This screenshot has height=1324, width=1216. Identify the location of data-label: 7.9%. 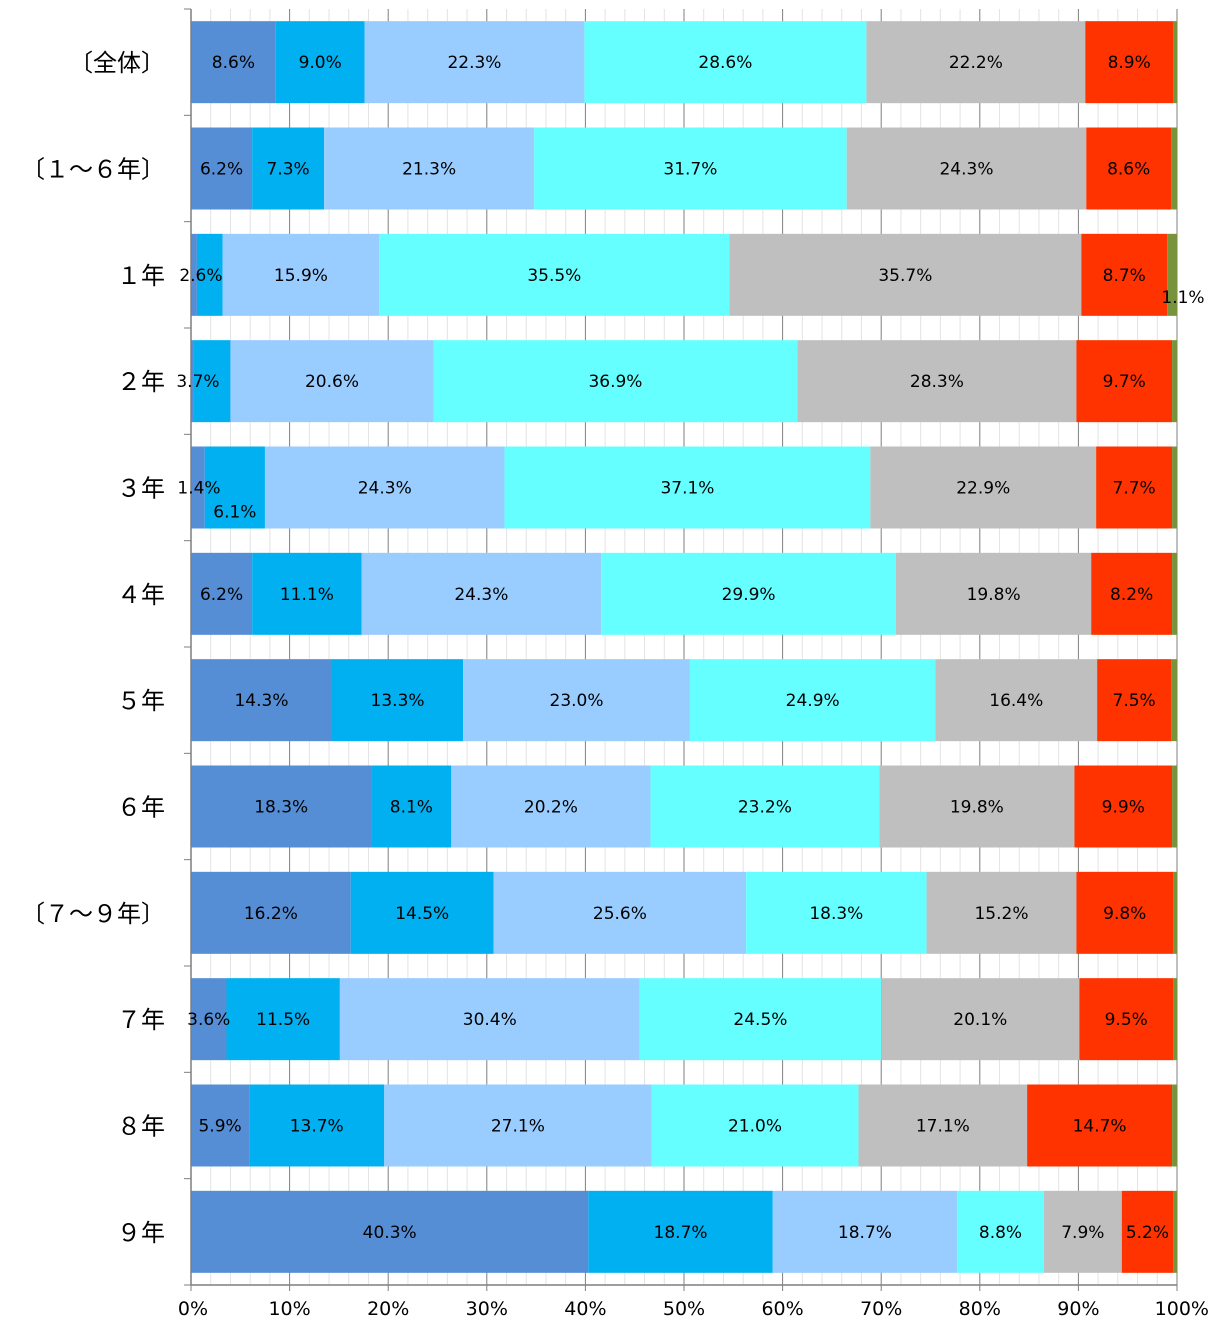
(1082, 1233).